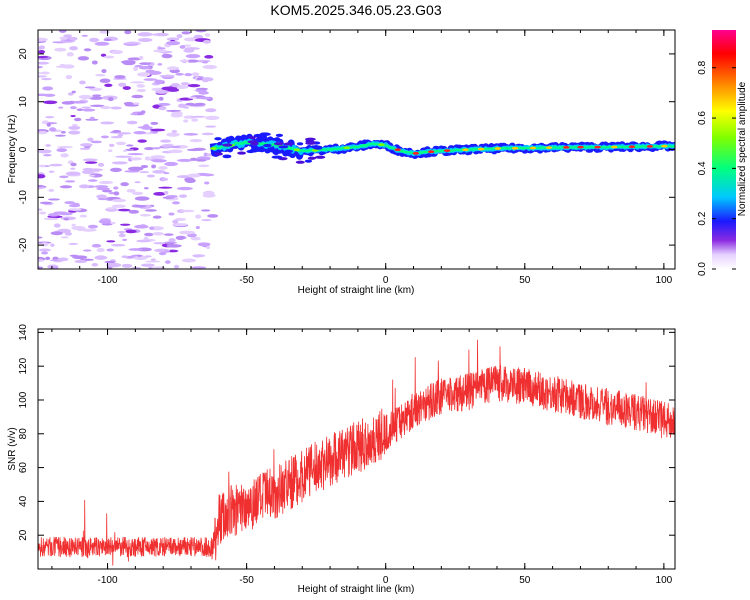 The height and width of the screenshot is (600, 750). What do you see at coordinates (23, 399) in the screenshot?
I see `snr-ytick-label: 100` at bounding box center [23, 399].